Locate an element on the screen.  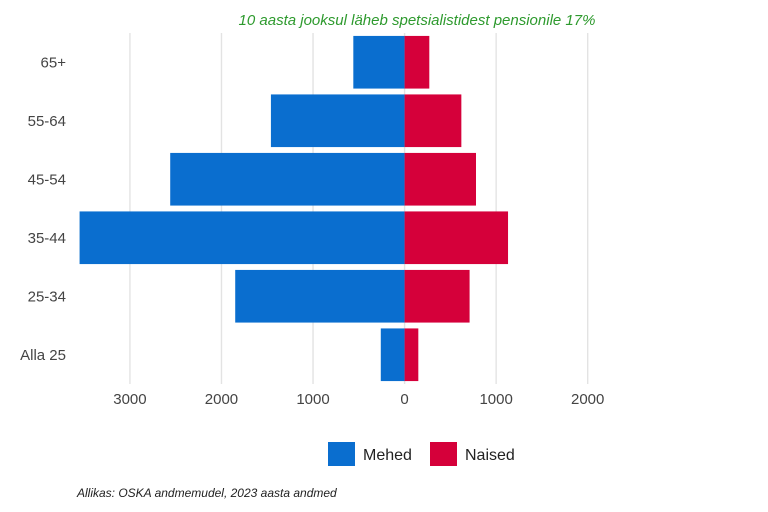
x-tick-label: 3000 is located at coordinates (129, 399).